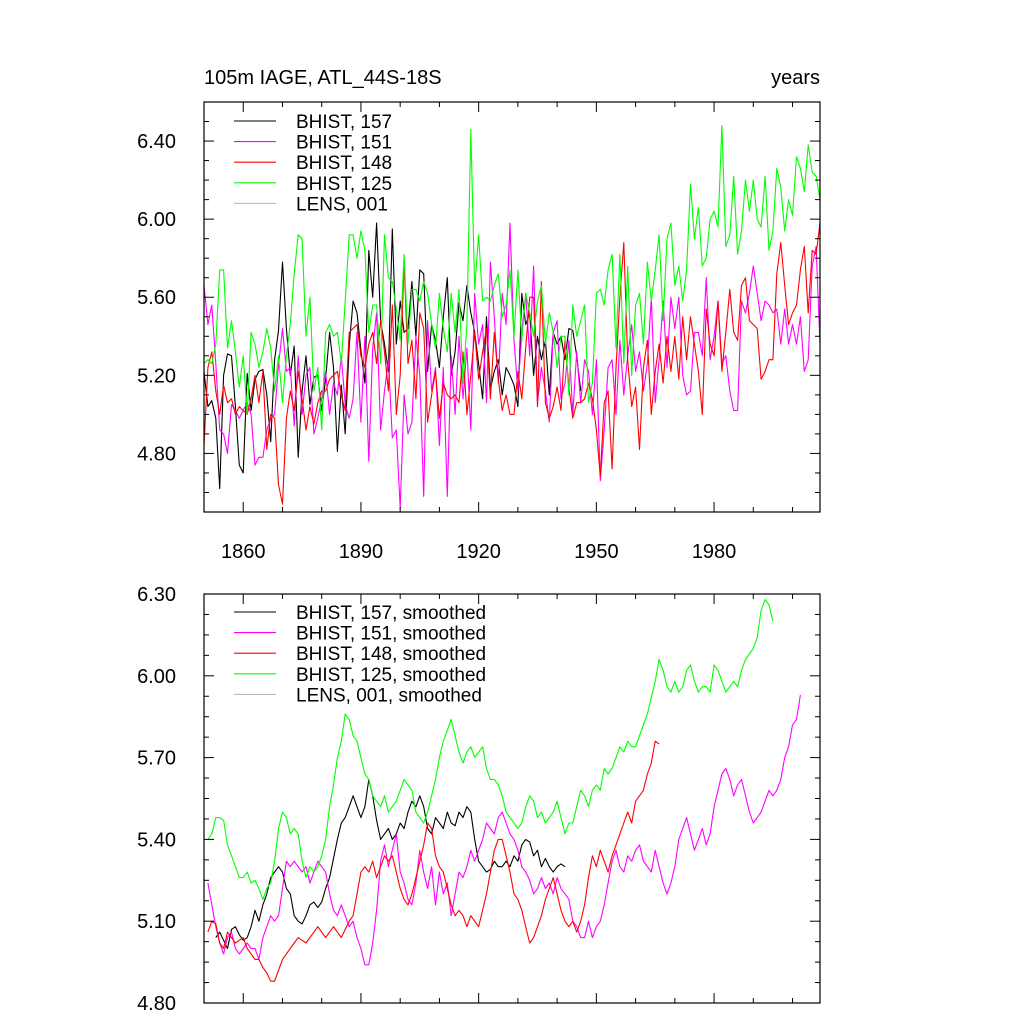  I want to click on legend-label-4: LENS, 001, smoothed, so click(389, 695).